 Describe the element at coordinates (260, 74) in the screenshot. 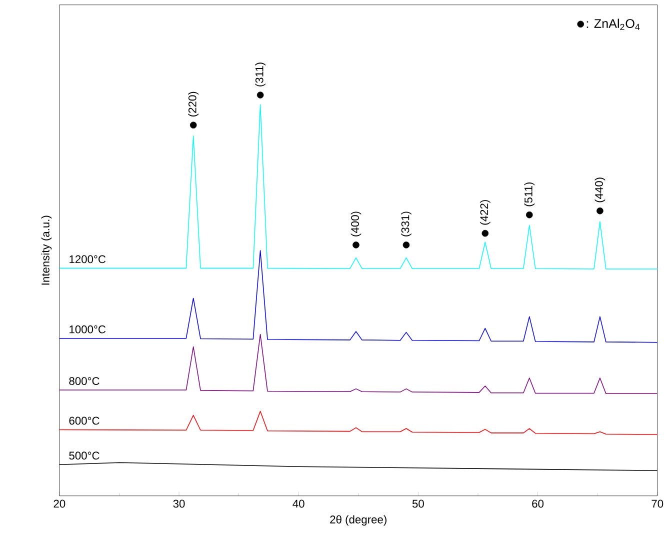

I see `annotation: (311)` at that location.